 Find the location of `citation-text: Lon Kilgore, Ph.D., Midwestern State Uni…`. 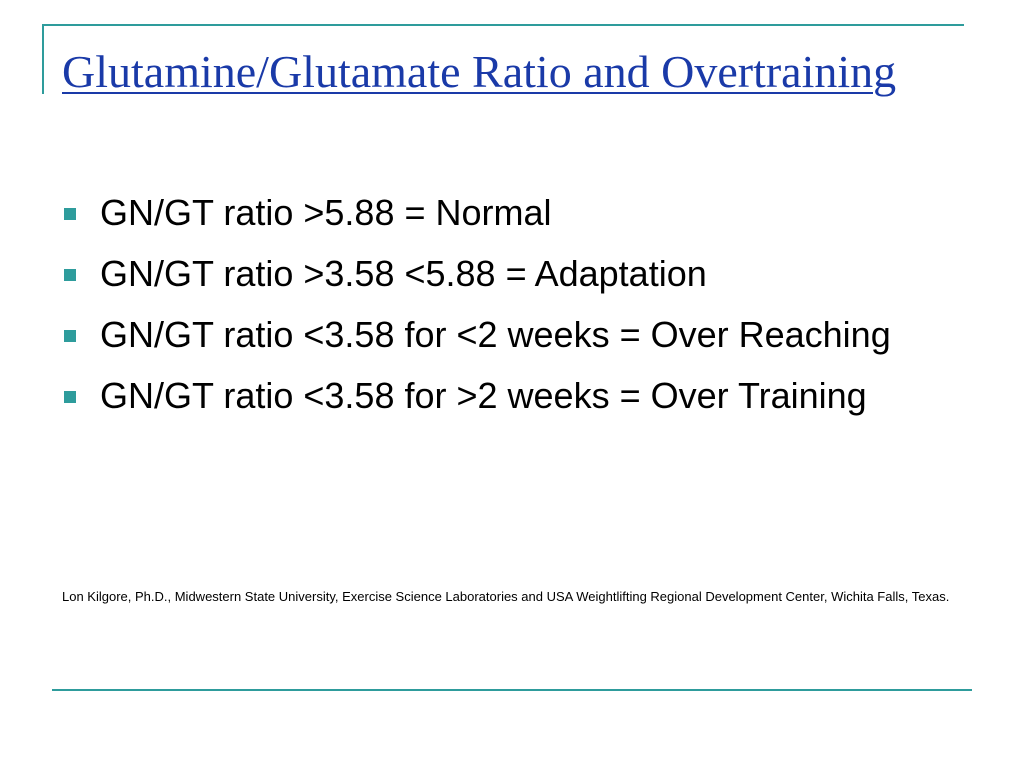

citation-text: Lon Kilgore, Ph.D., Midwestern State Uni… is located at coordinates (506, 596).